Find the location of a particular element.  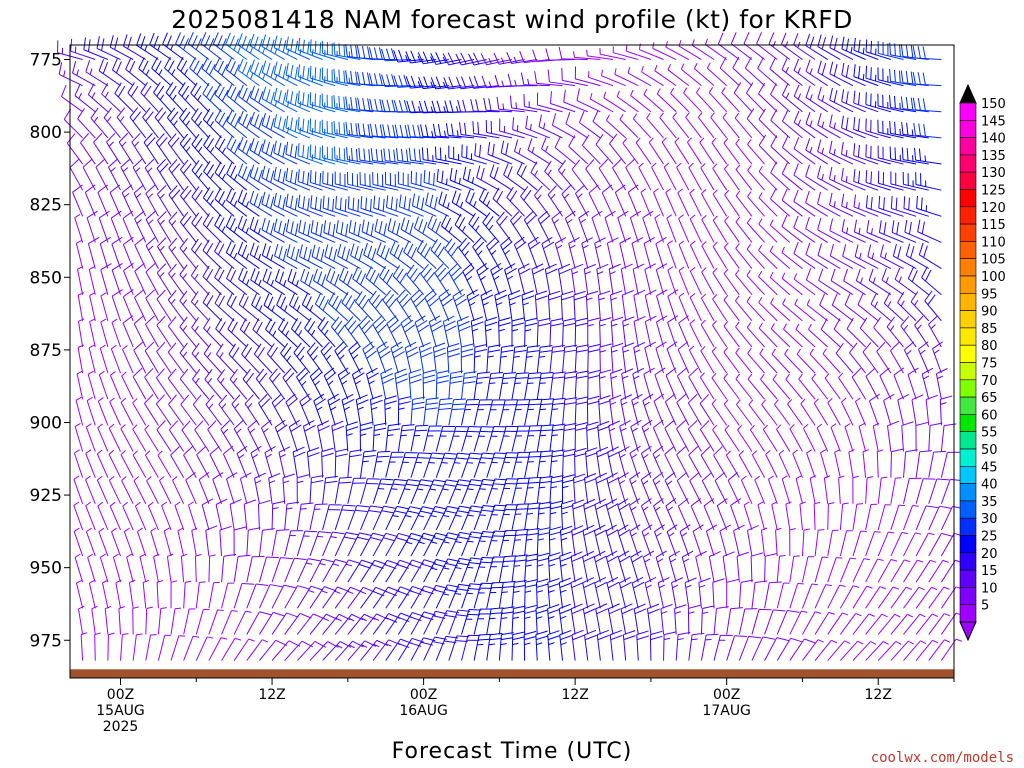

x-tick-label: 12Z is located at coordinates (271, 695).